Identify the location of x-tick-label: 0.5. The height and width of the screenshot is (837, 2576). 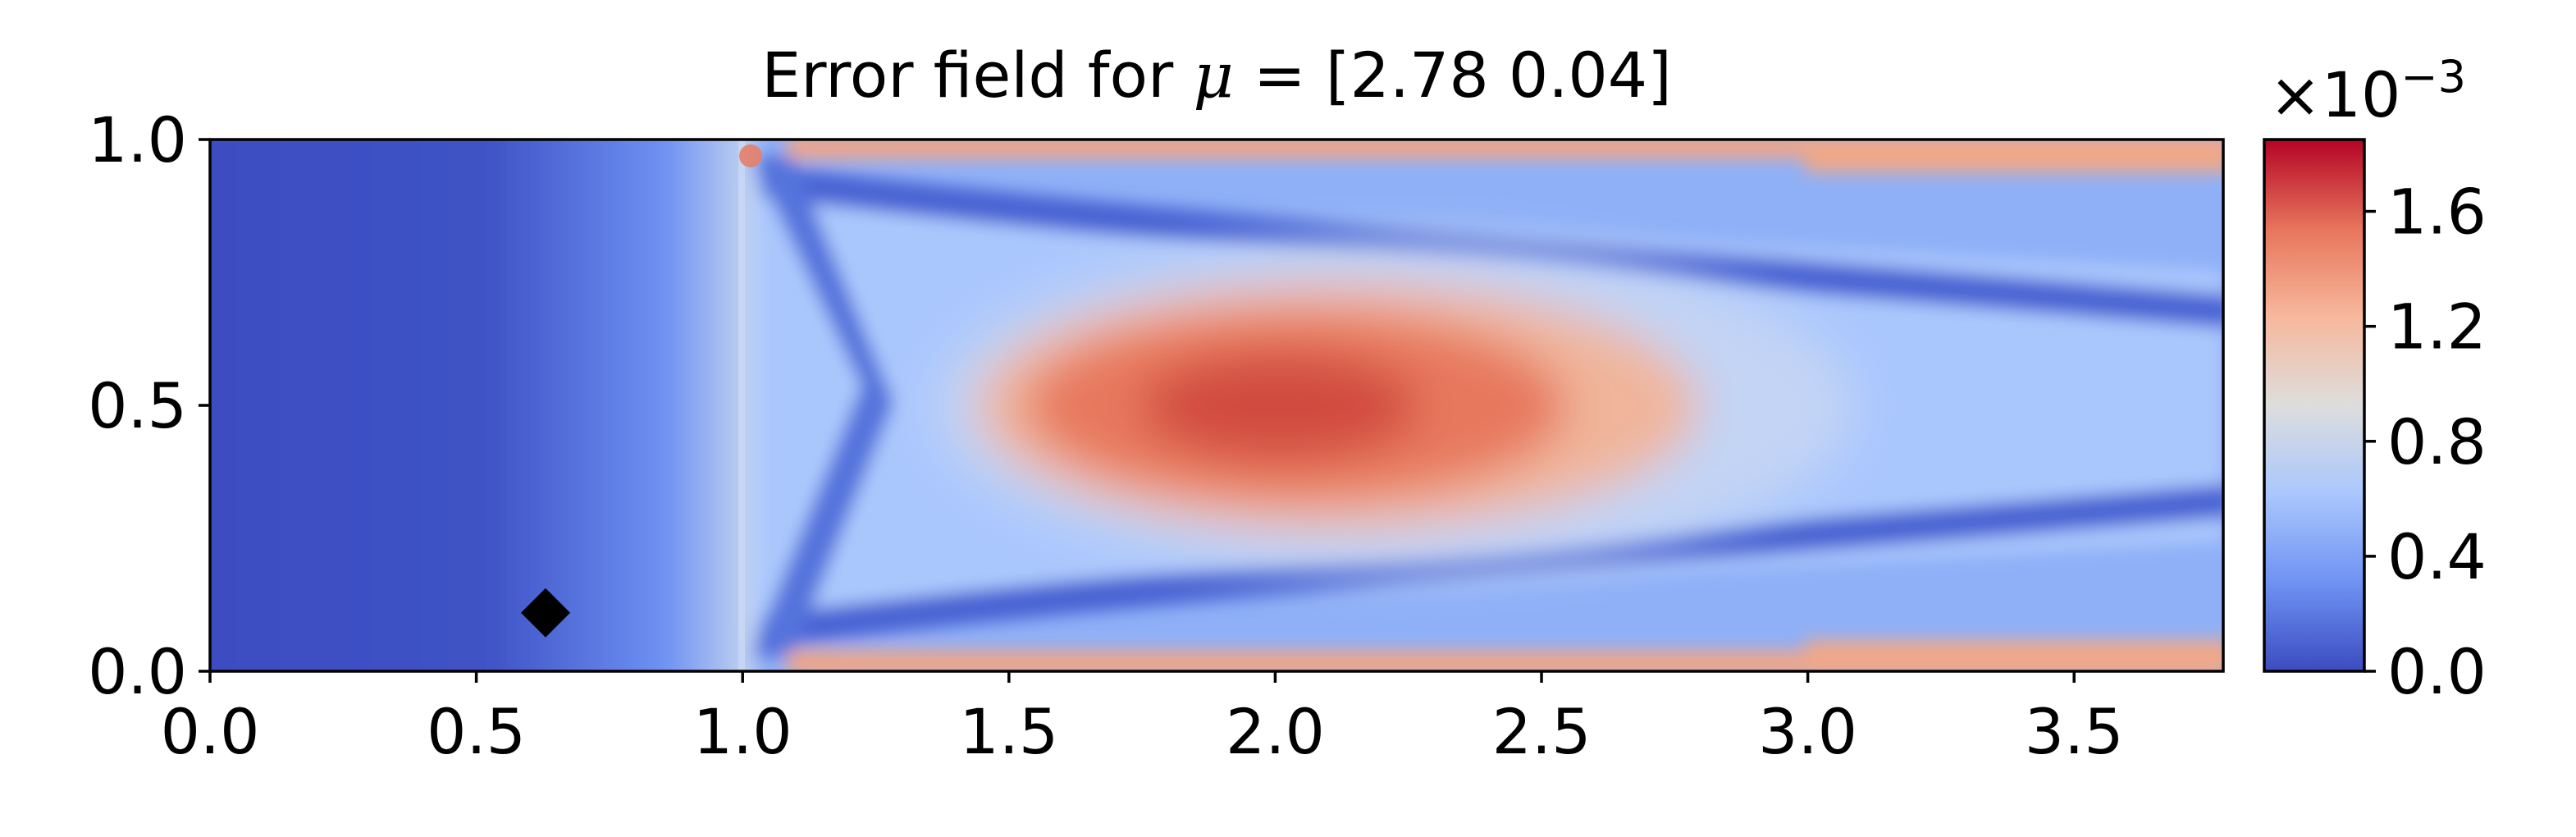
(477, 731).